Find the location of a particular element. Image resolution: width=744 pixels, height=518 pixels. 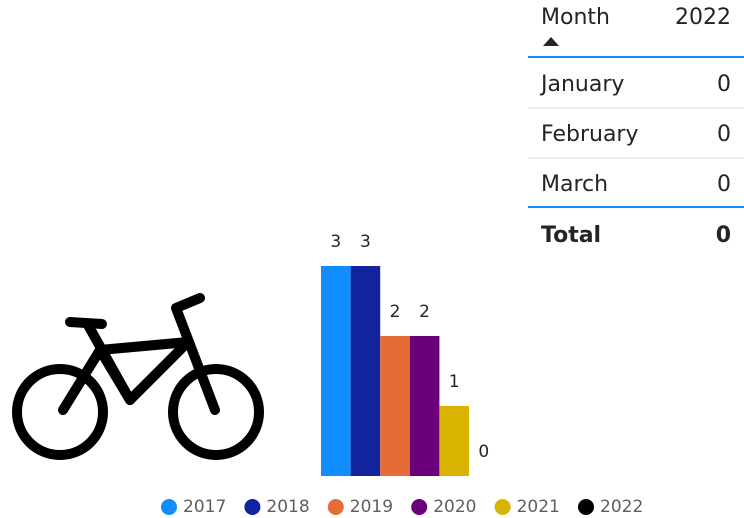

bike-fork is located at coordinates (195, 354).